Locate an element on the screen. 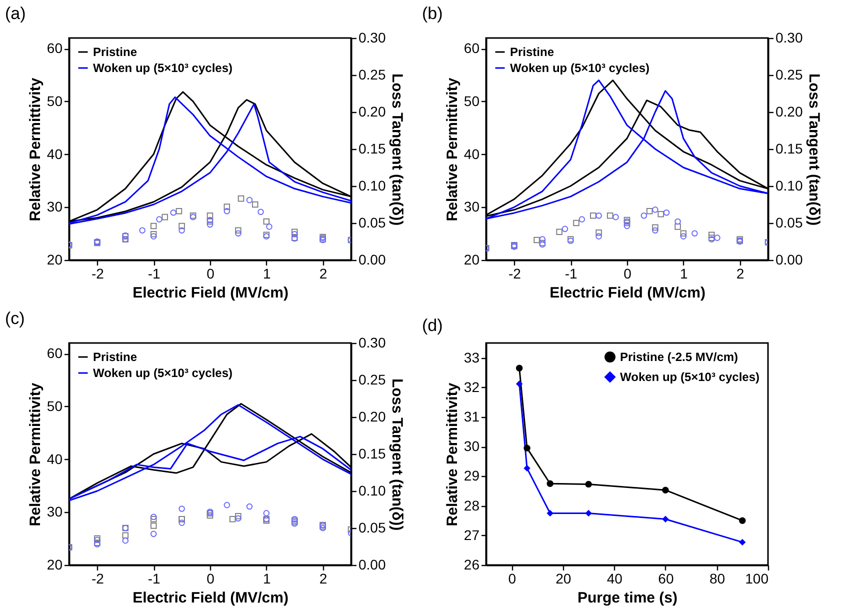  y-tick-label: 29 is located at coordinates (472, 476).